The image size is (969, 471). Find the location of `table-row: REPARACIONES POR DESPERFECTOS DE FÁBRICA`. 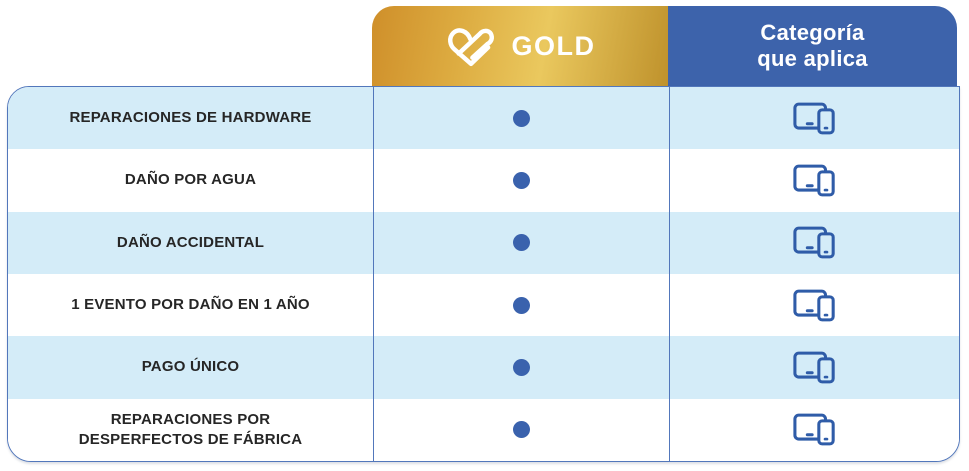

table-row: REPARACIONES POR DESPERFECTOS DE FÁBRICA is located at coordinates (483, 429).